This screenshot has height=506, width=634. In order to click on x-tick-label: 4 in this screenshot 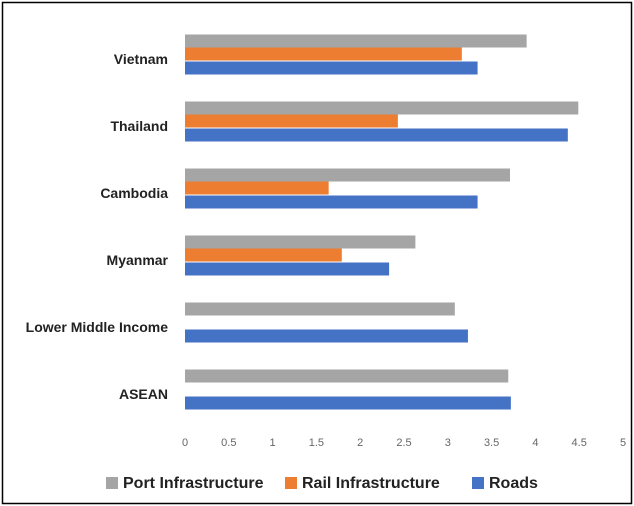, I will do `click(535, 443)`.